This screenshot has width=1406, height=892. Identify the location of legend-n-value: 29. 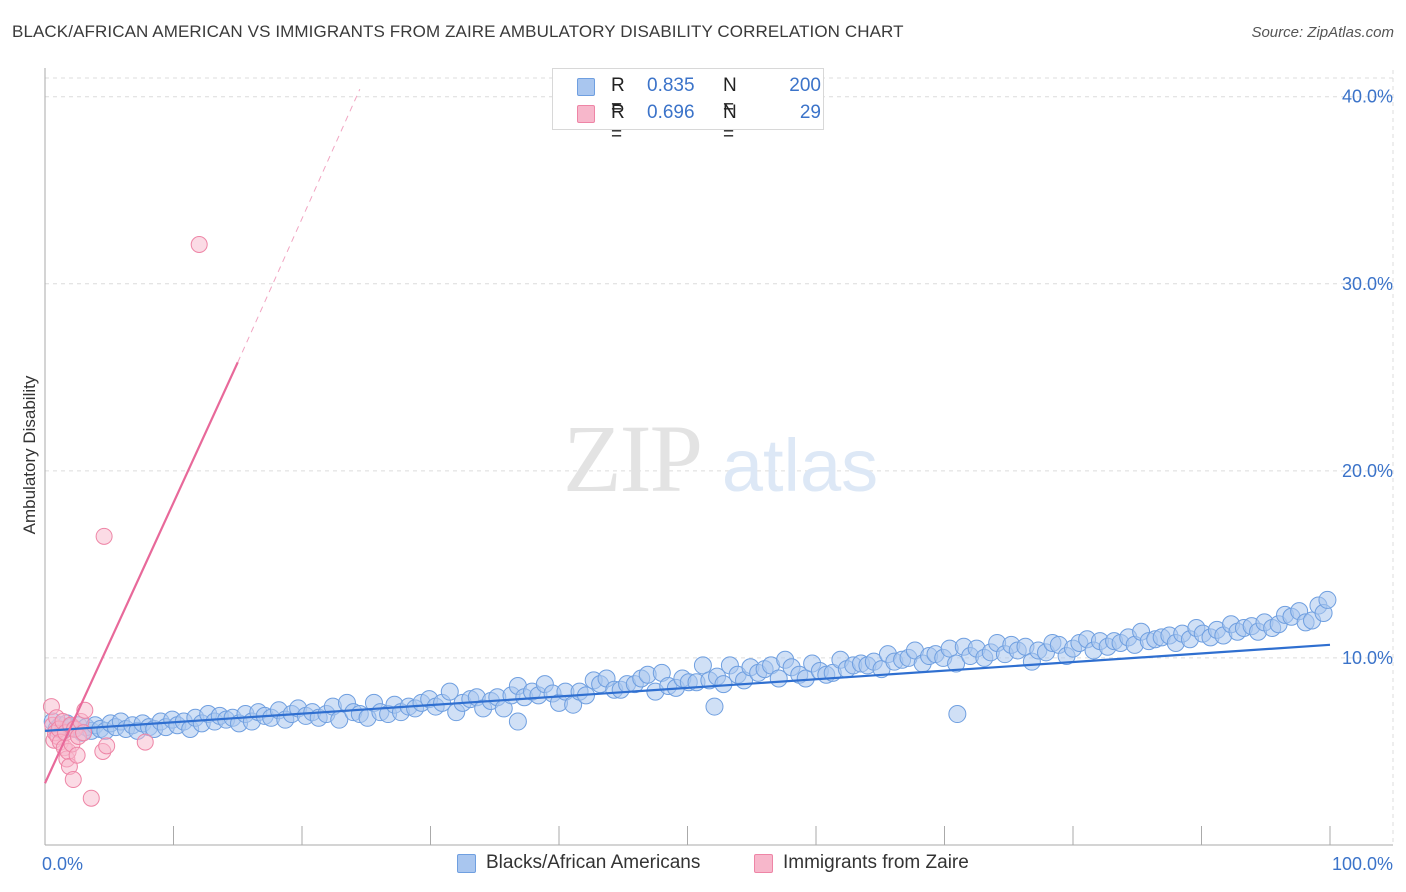
(810, 112).